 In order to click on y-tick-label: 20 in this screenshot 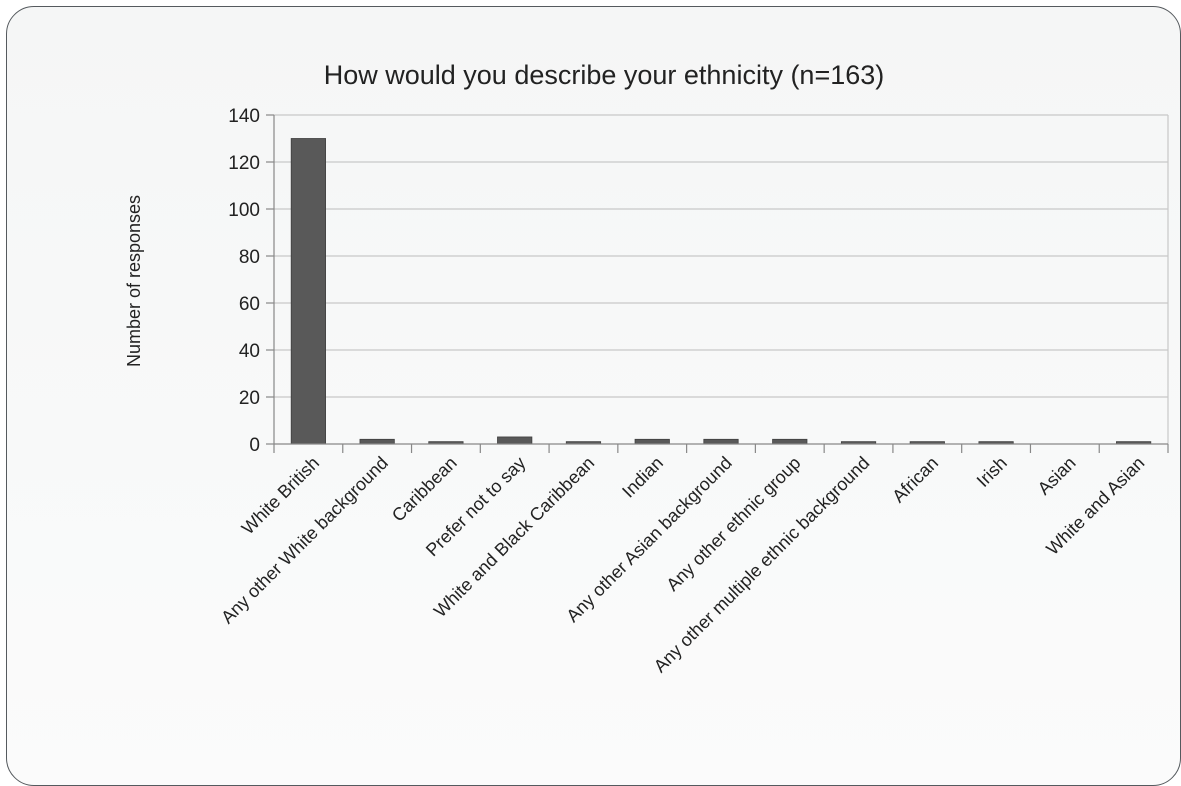, I will do `click(249, 398)`.